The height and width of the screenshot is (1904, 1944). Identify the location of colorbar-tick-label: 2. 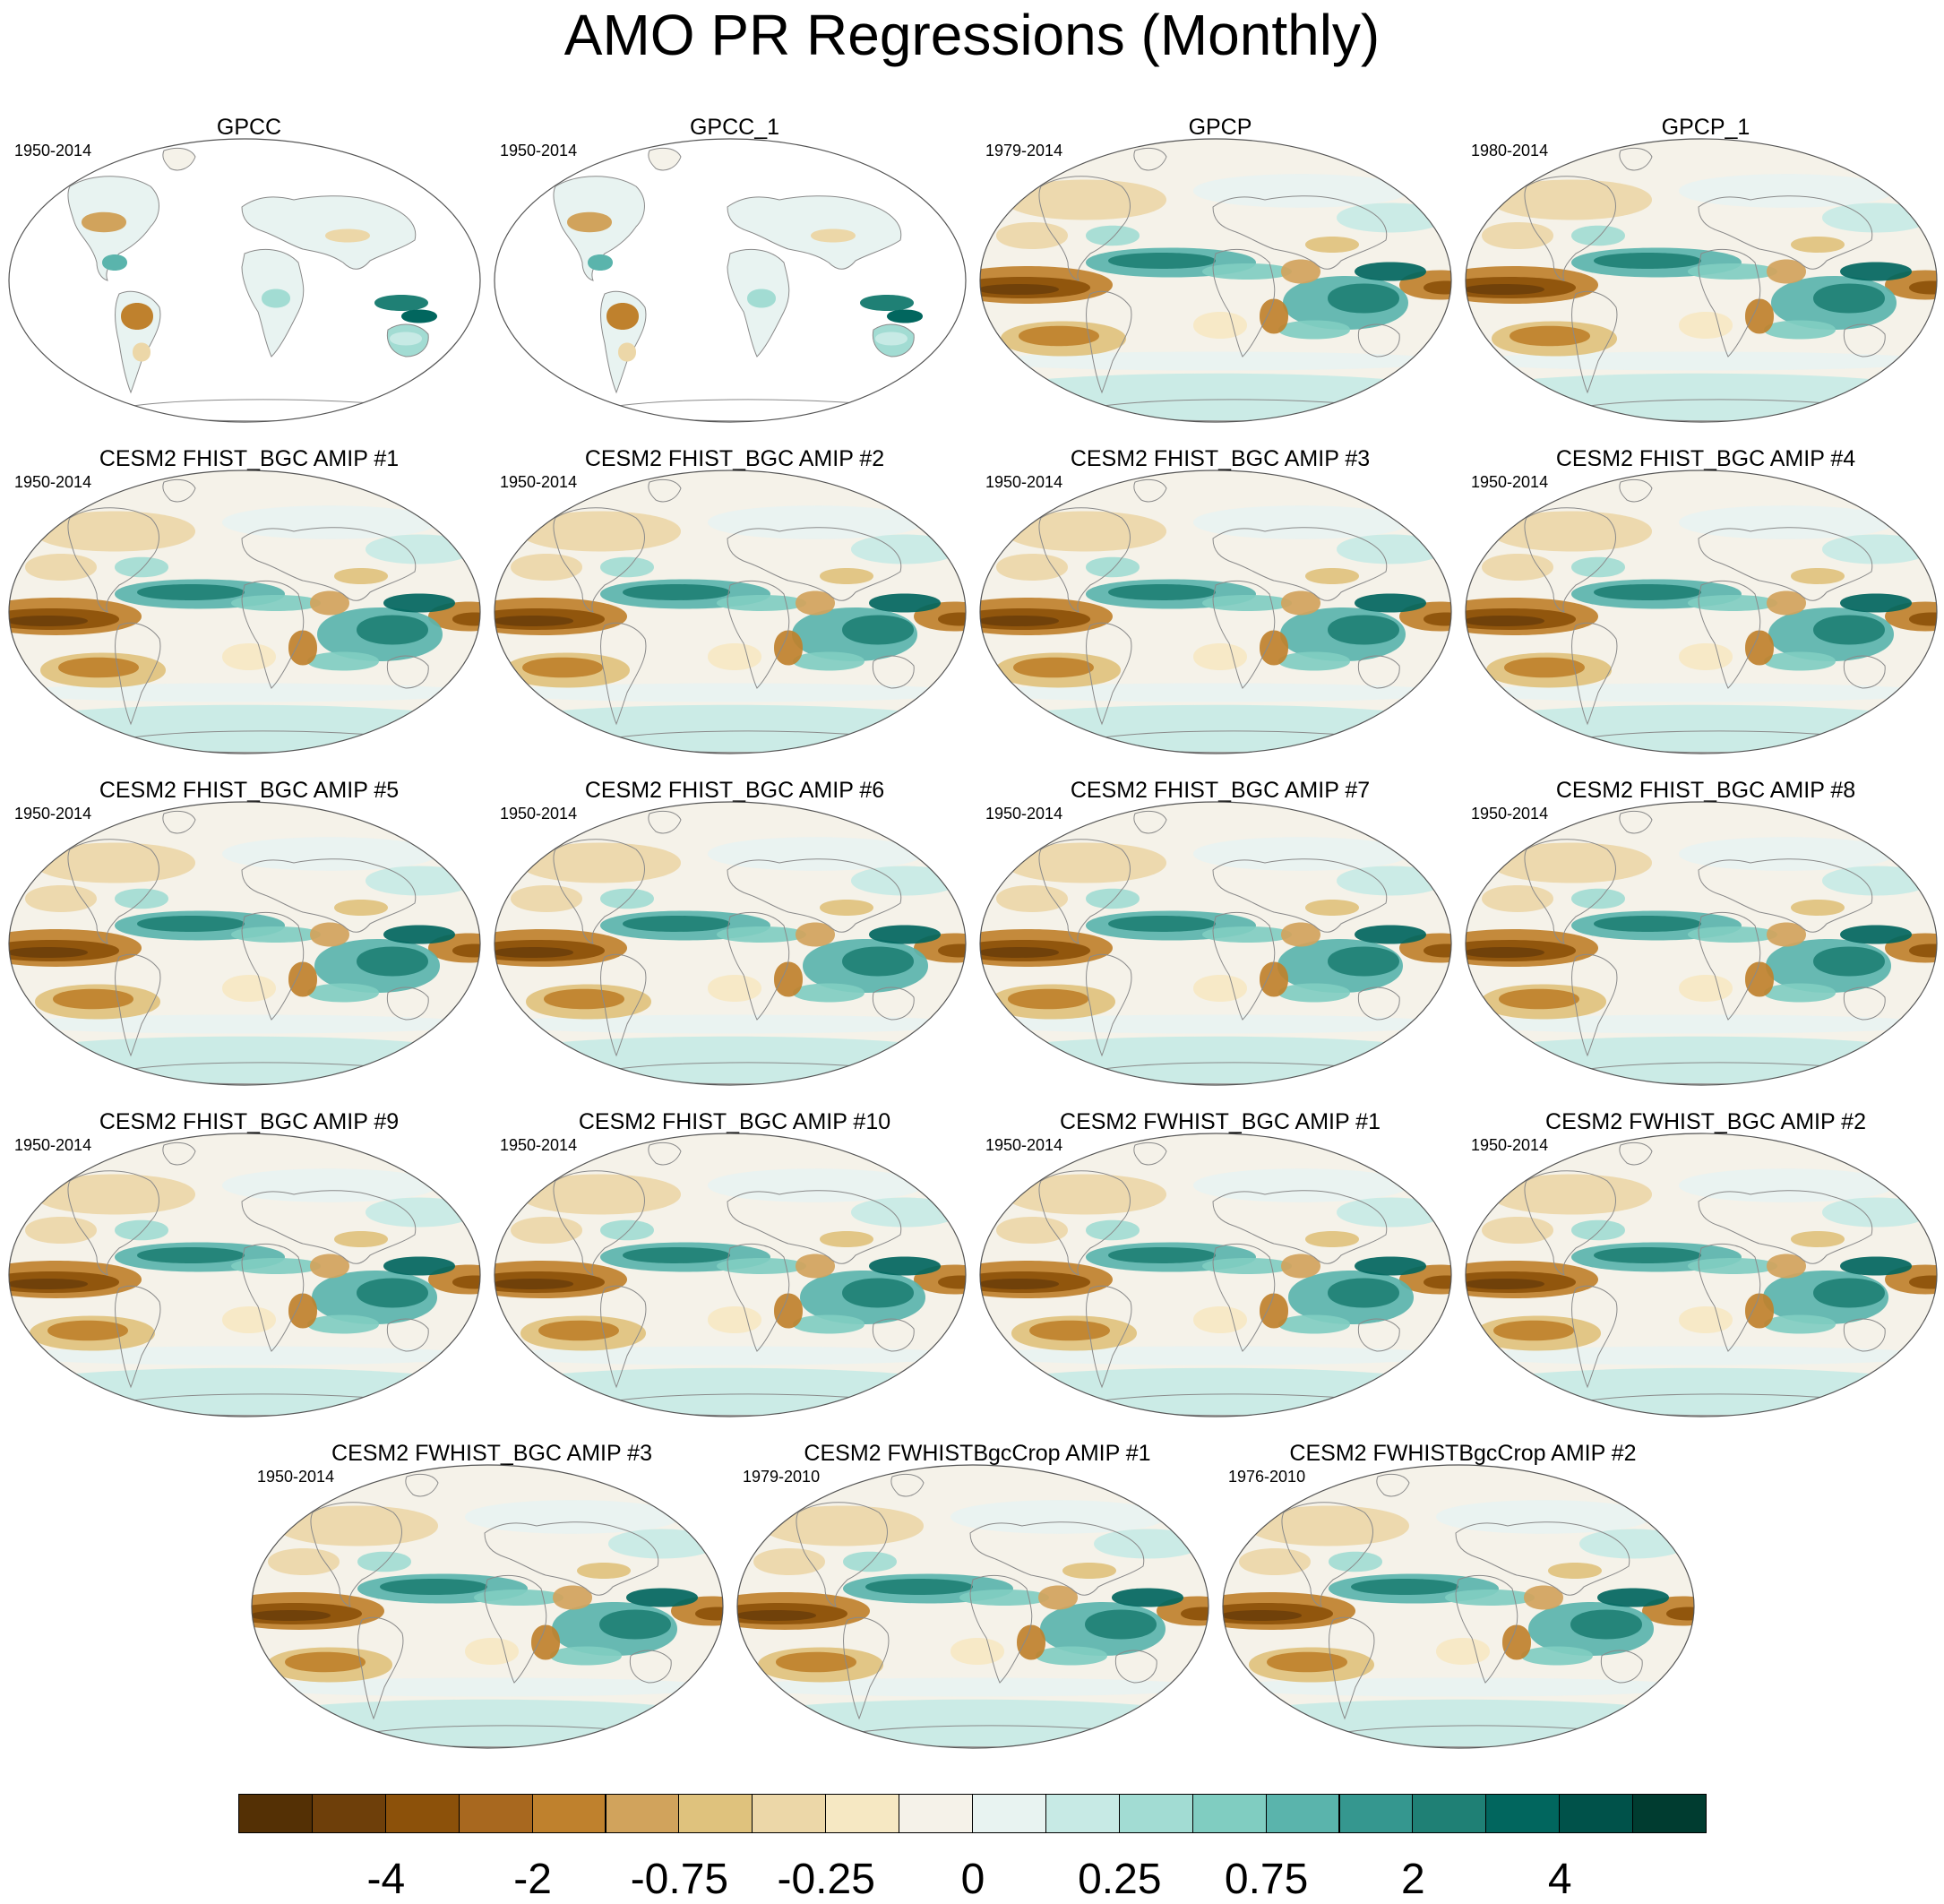
(1413, 1879).